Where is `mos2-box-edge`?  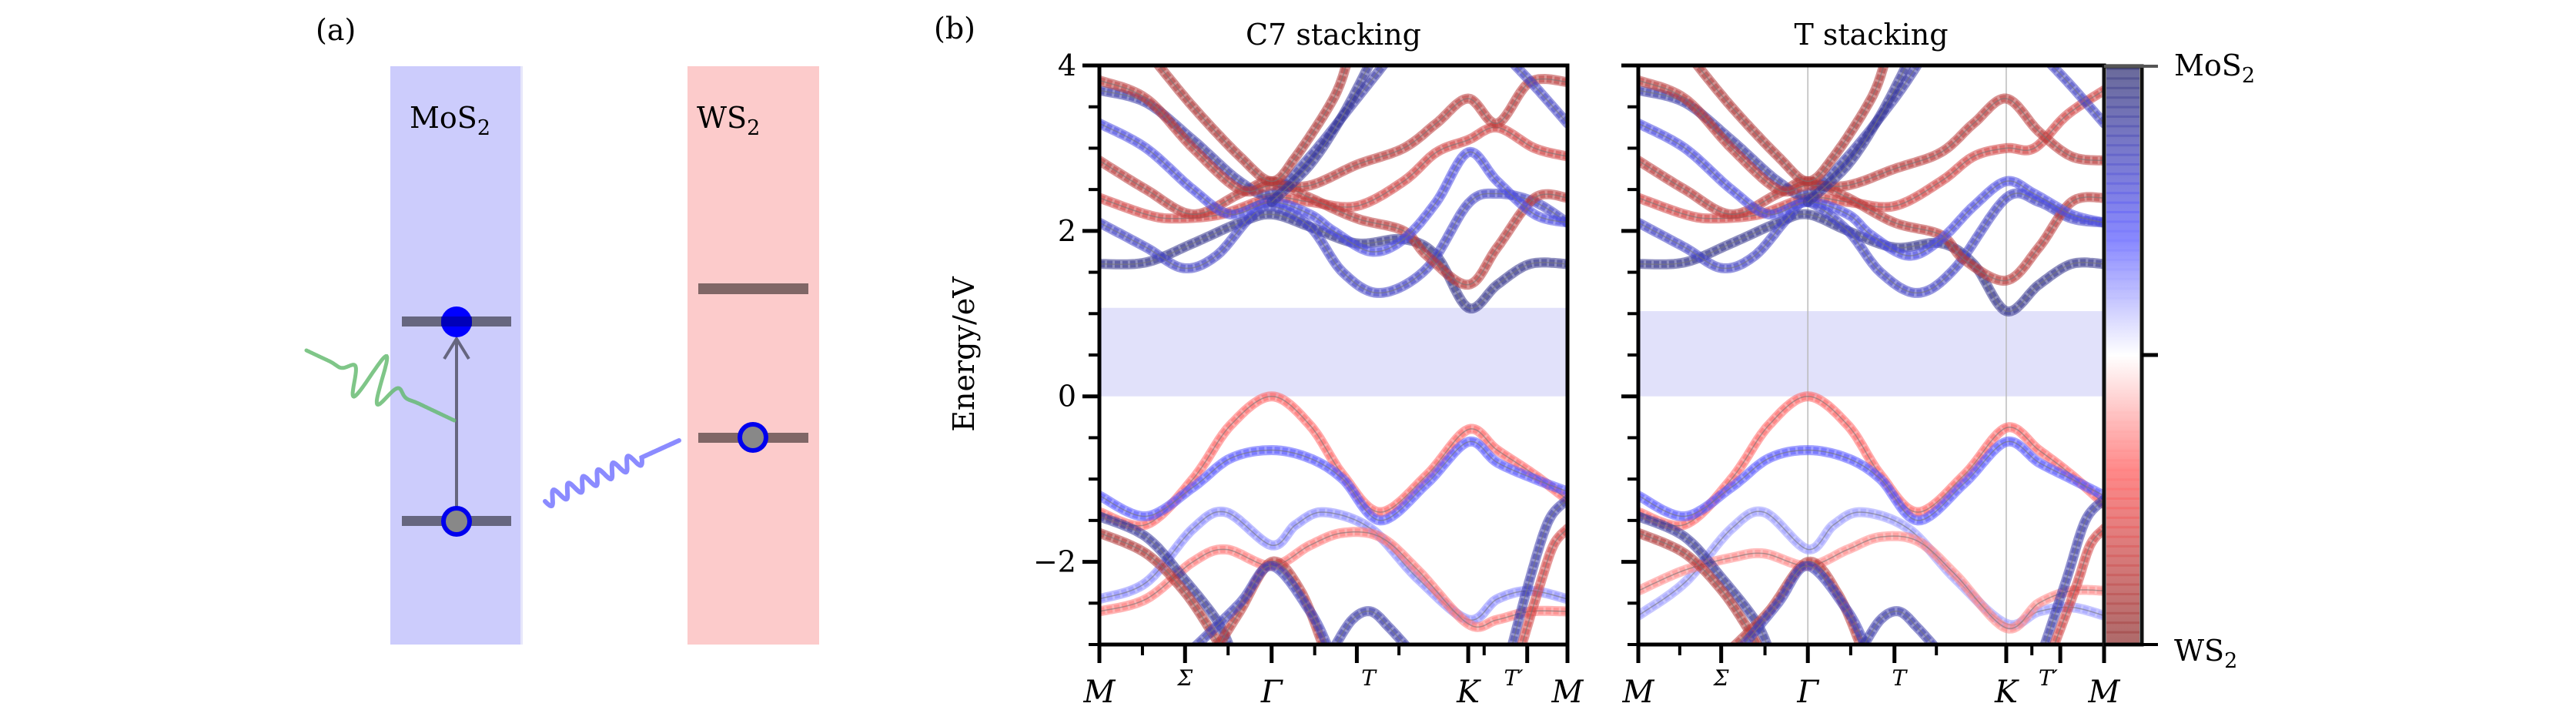
mos2-box-edge is located at coordinates (522, 355).